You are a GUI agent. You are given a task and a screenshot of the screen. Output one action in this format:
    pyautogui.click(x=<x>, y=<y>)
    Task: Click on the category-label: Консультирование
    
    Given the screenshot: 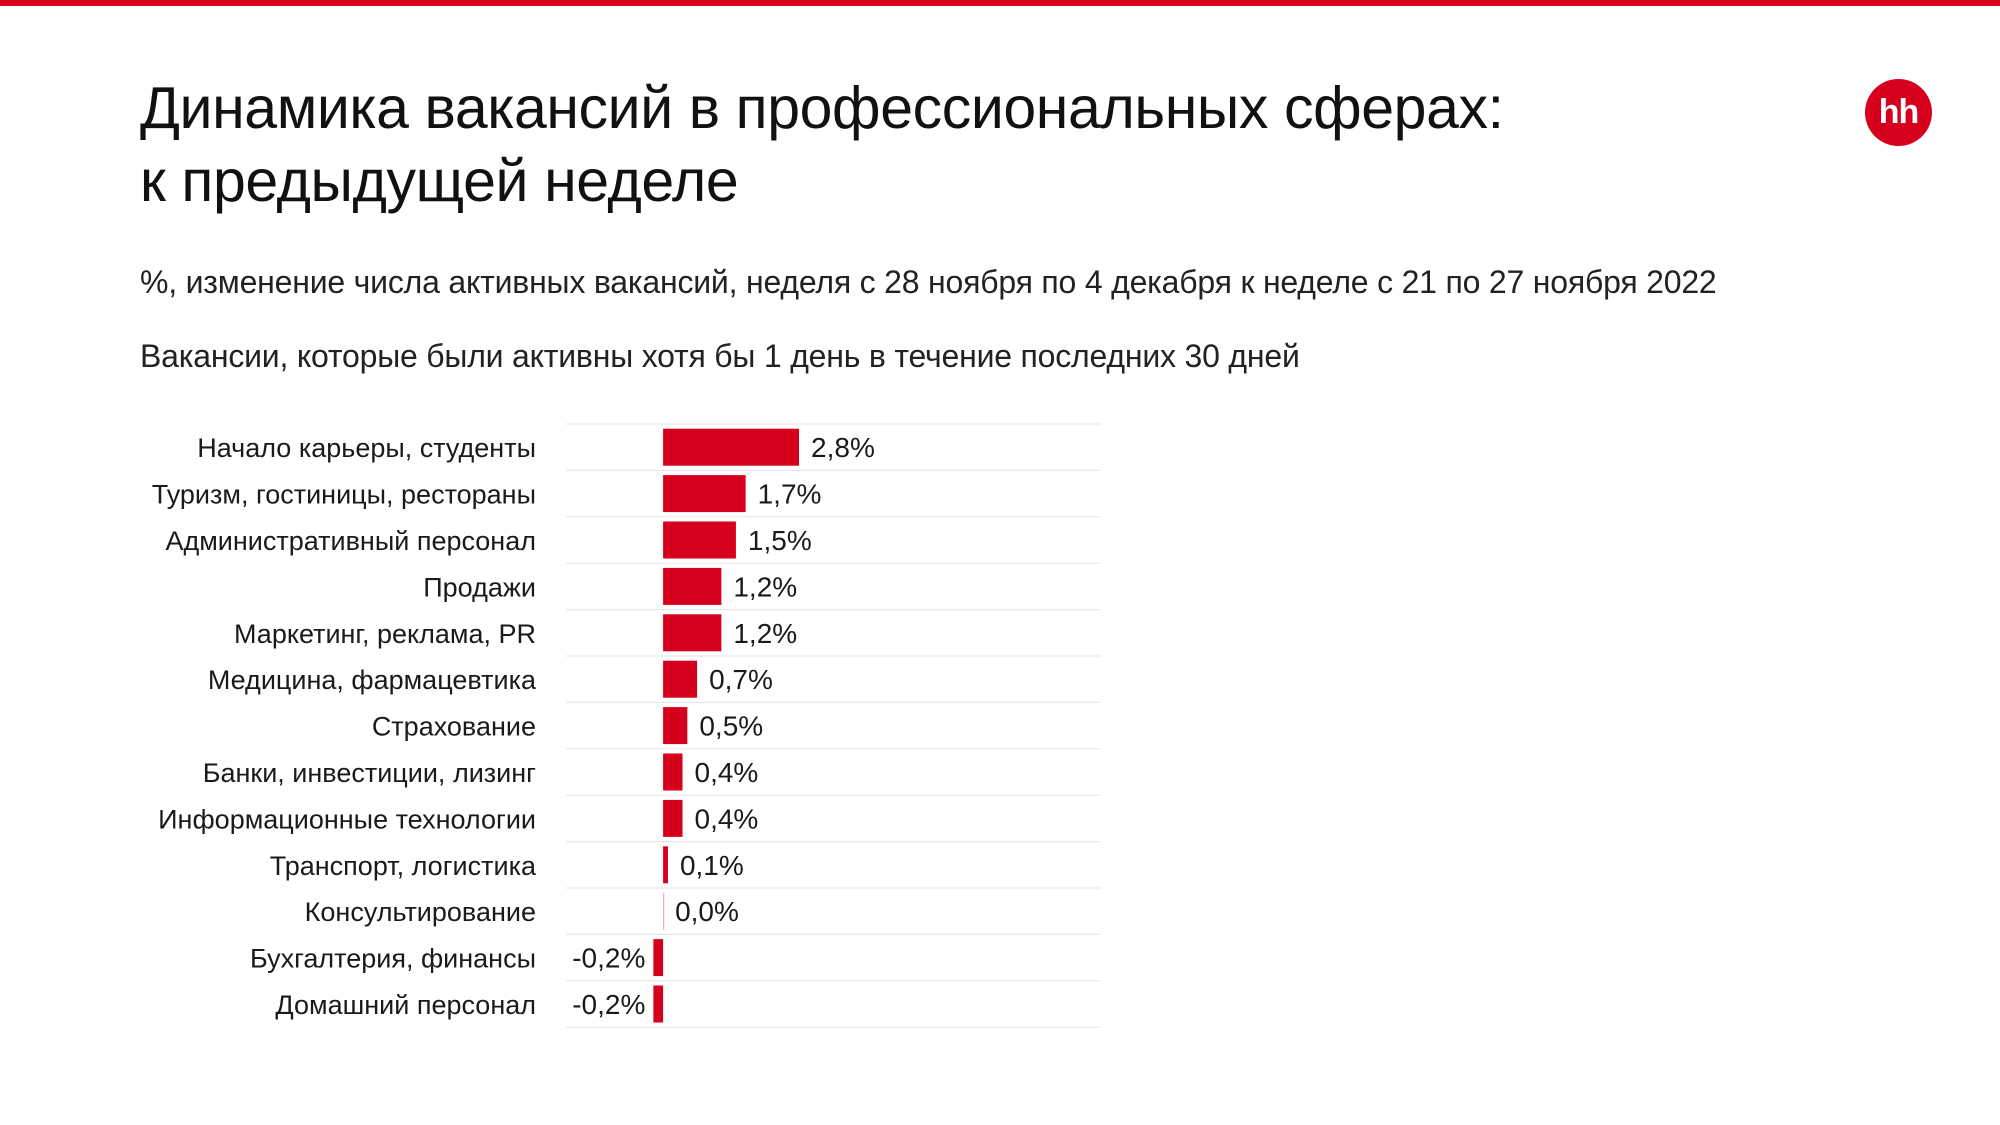 What is the action you would take?
    pyautogui.click(x=420, y=912)
    